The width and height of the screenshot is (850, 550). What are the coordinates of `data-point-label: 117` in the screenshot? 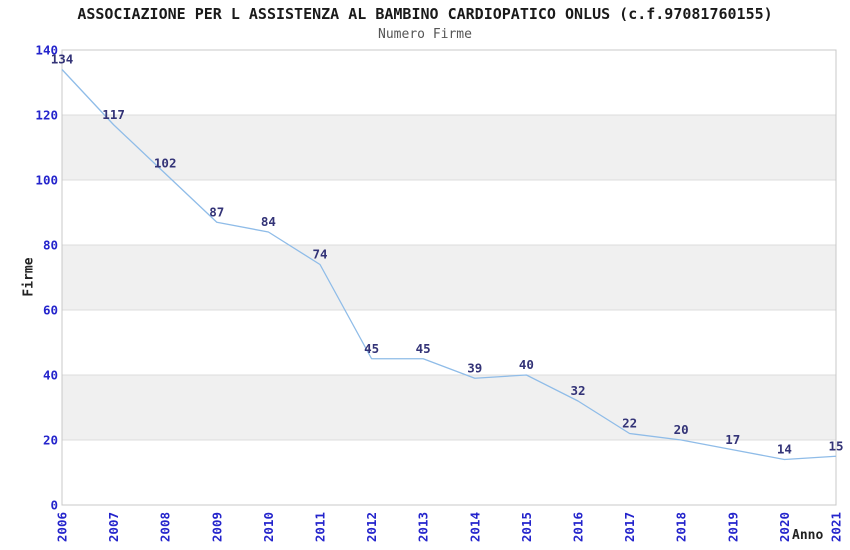 It's located at (113, 114).